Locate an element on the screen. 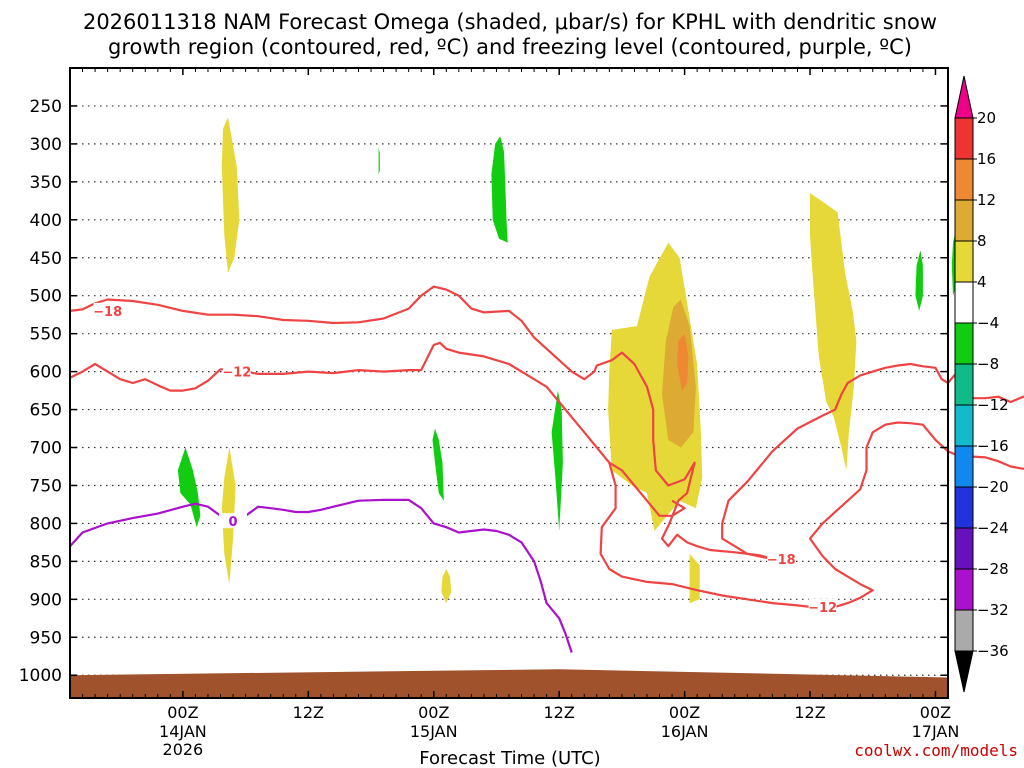  y-tick-label-250: 250 is located at coordinates (46, 107).